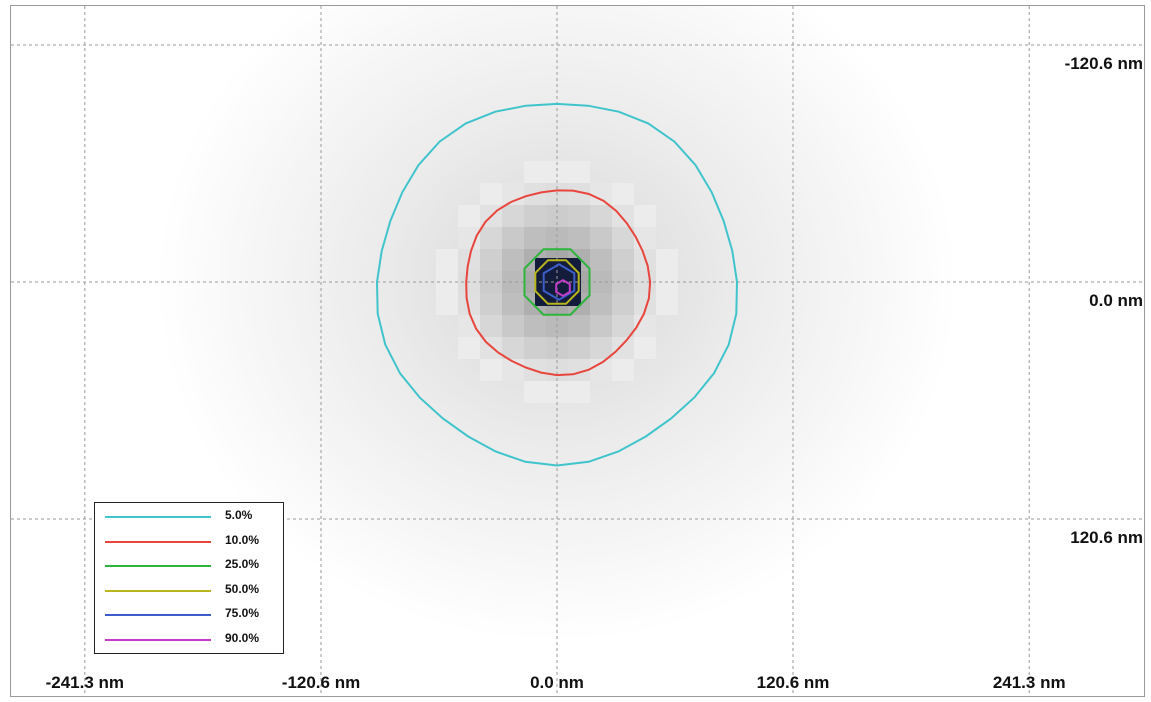 Image resolution: width=1151 pixels, height=702 pixels. I want to click on x-tick-label: -120.6 nm, so click(321, 682).